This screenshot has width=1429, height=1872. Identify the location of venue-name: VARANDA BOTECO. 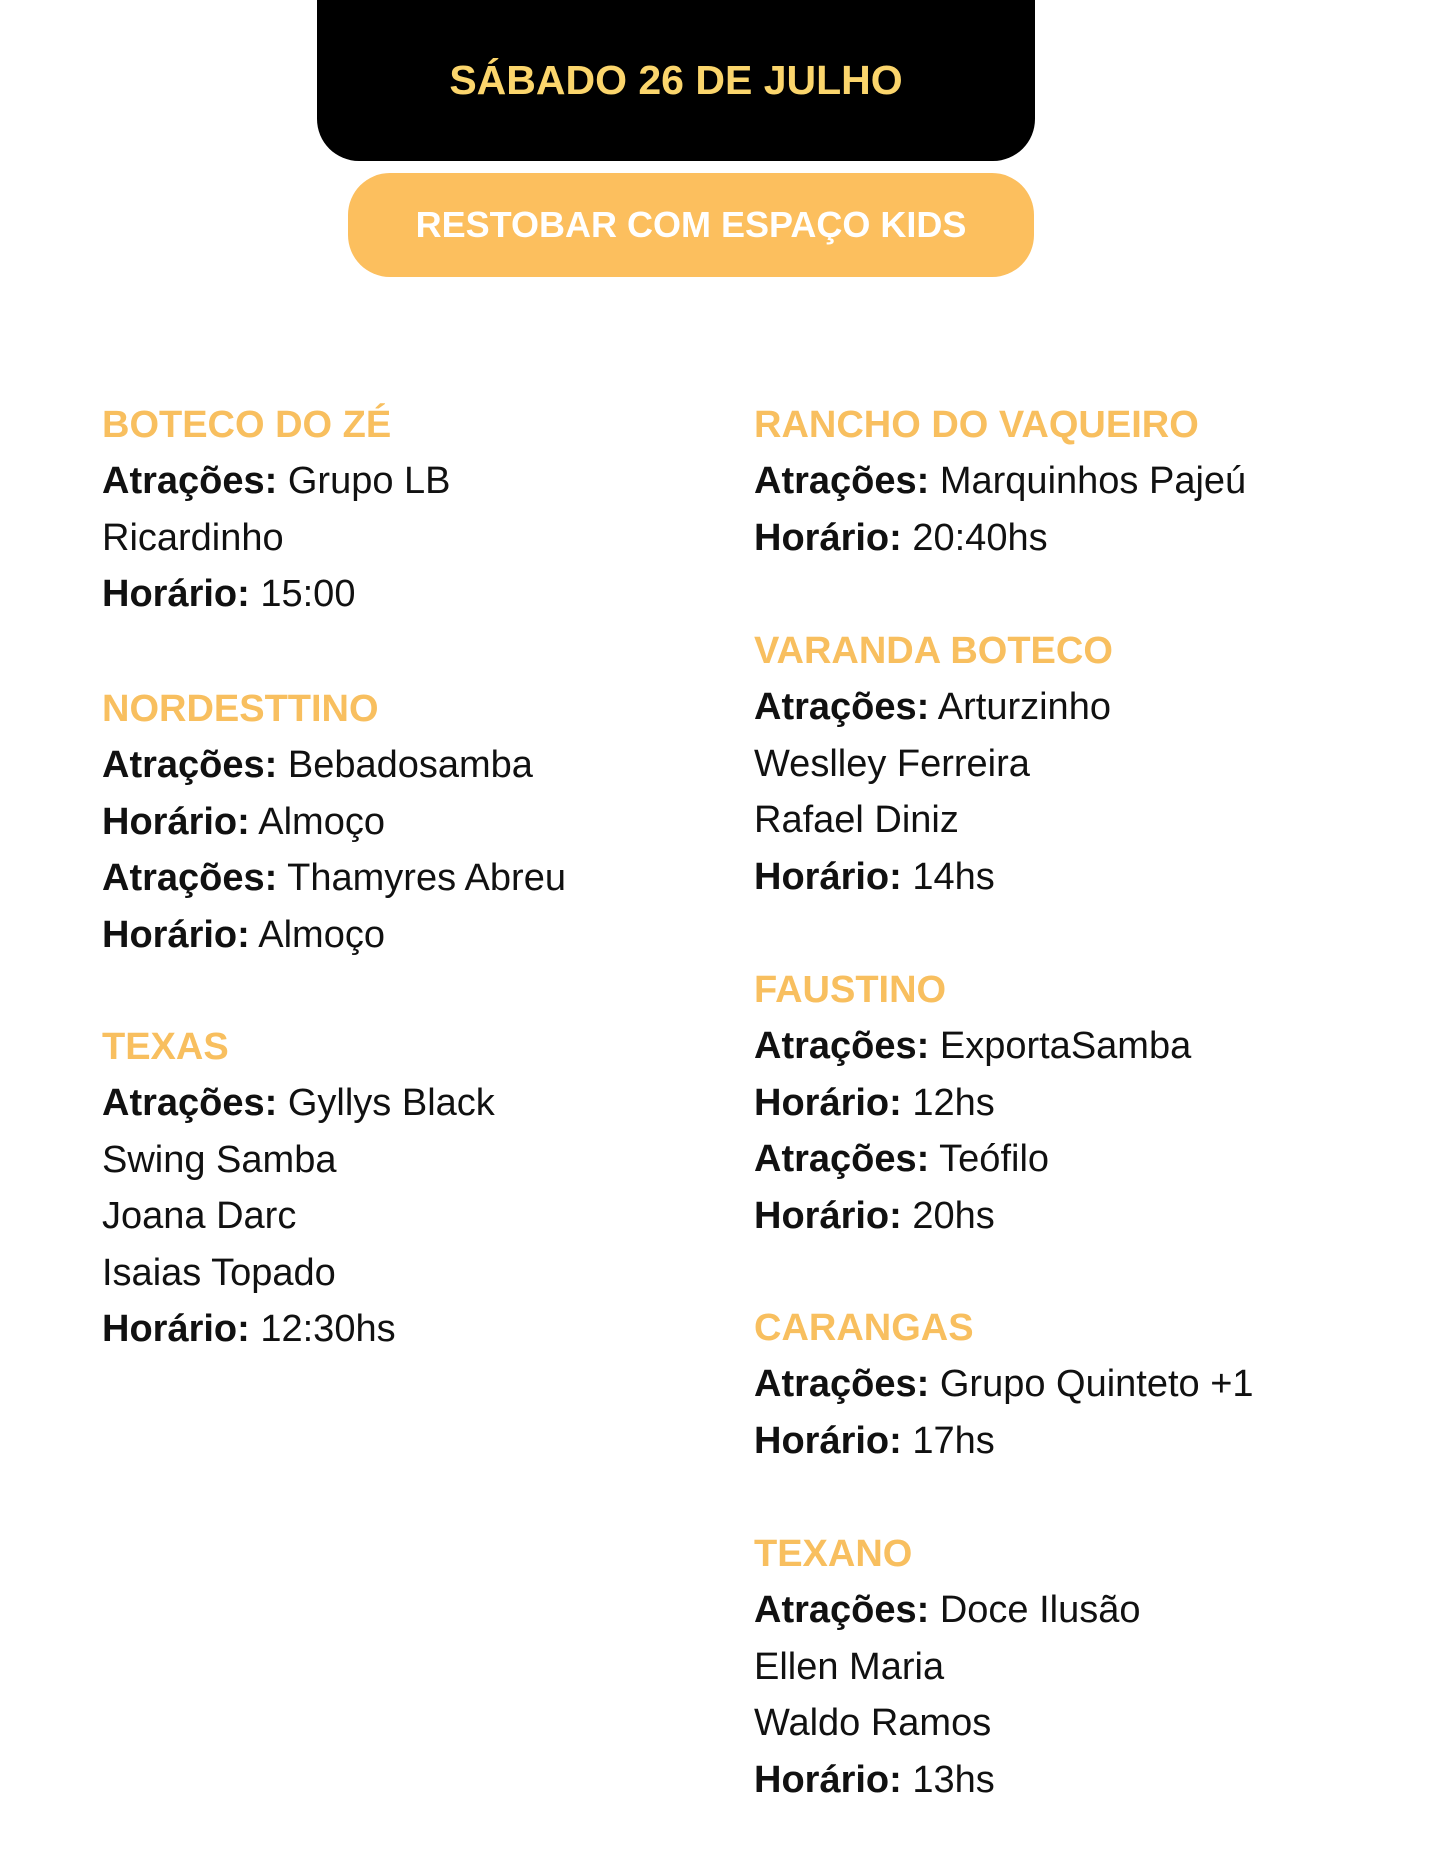
(933, 651).